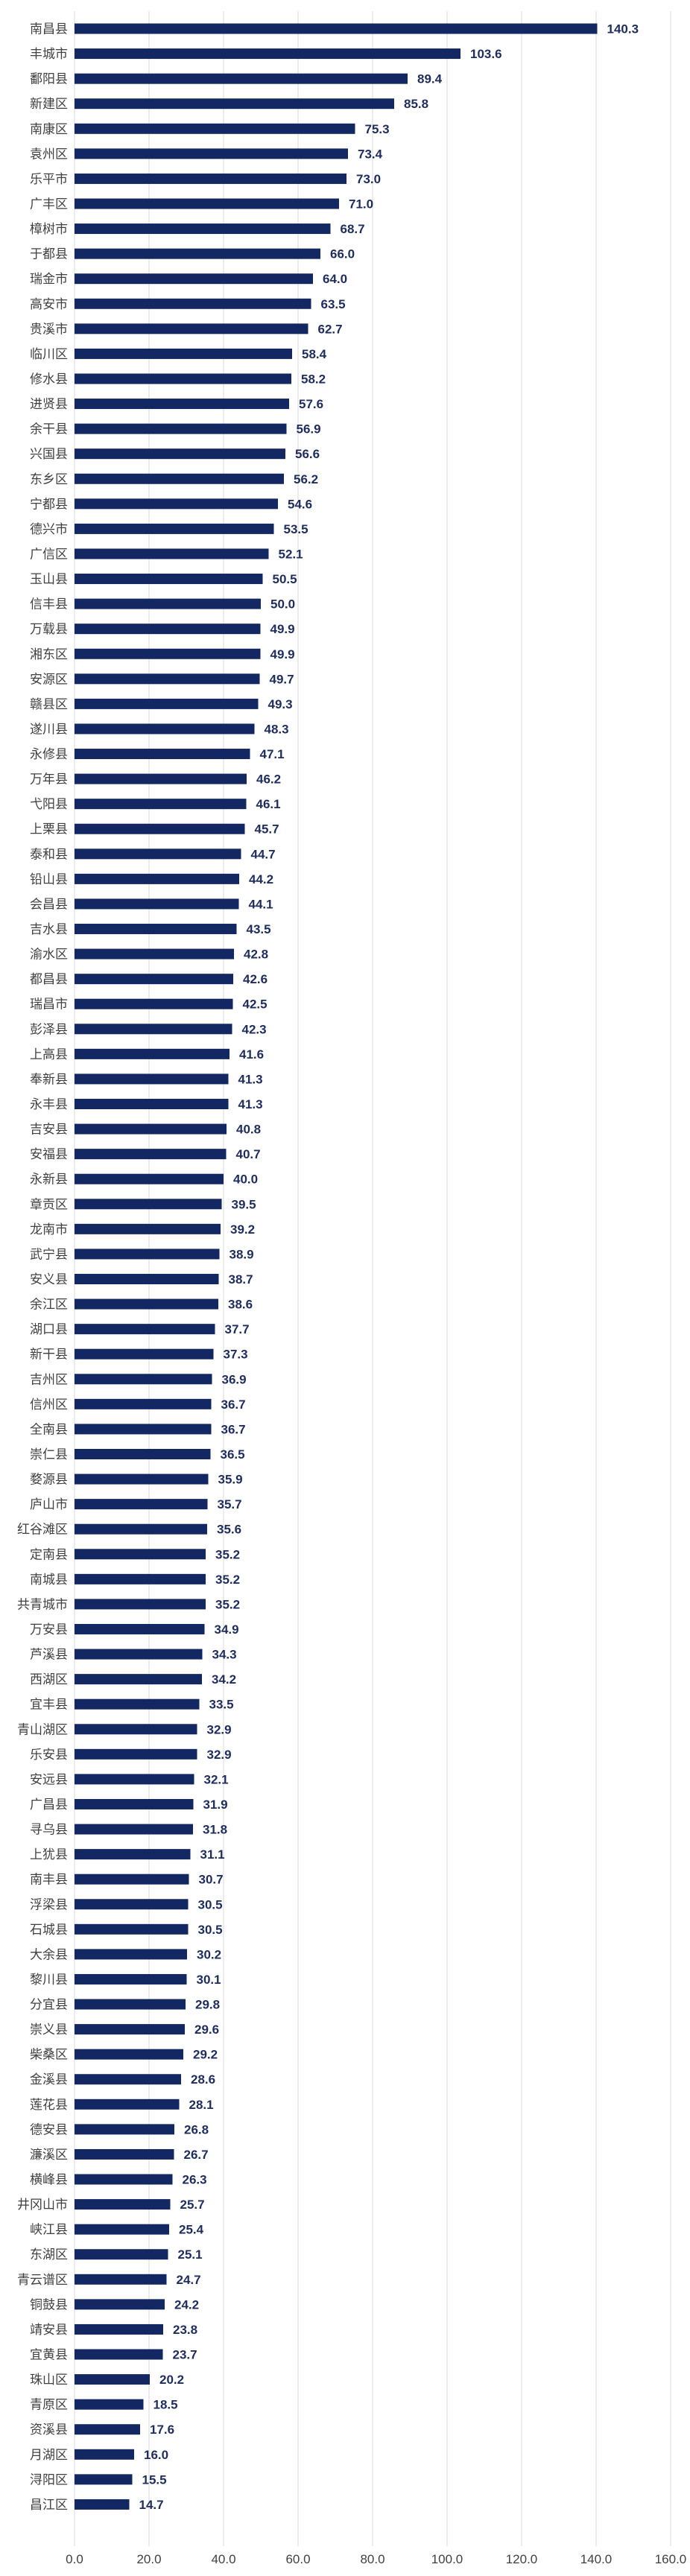 Image resolution: width=690 pixels, height=2576 pixels. What do you see at coordinates (49, 1380) in the screenshot?
I see `category-label: 吉州区` at bounding box center [49, 1380].